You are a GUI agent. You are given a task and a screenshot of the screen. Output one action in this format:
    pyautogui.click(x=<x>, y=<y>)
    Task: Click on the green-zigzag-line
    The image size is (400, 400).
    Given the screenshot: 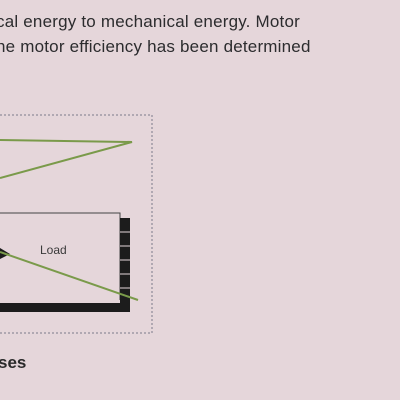 What is the action you would take?
    pyautogui.click(x=66, y=159)
    